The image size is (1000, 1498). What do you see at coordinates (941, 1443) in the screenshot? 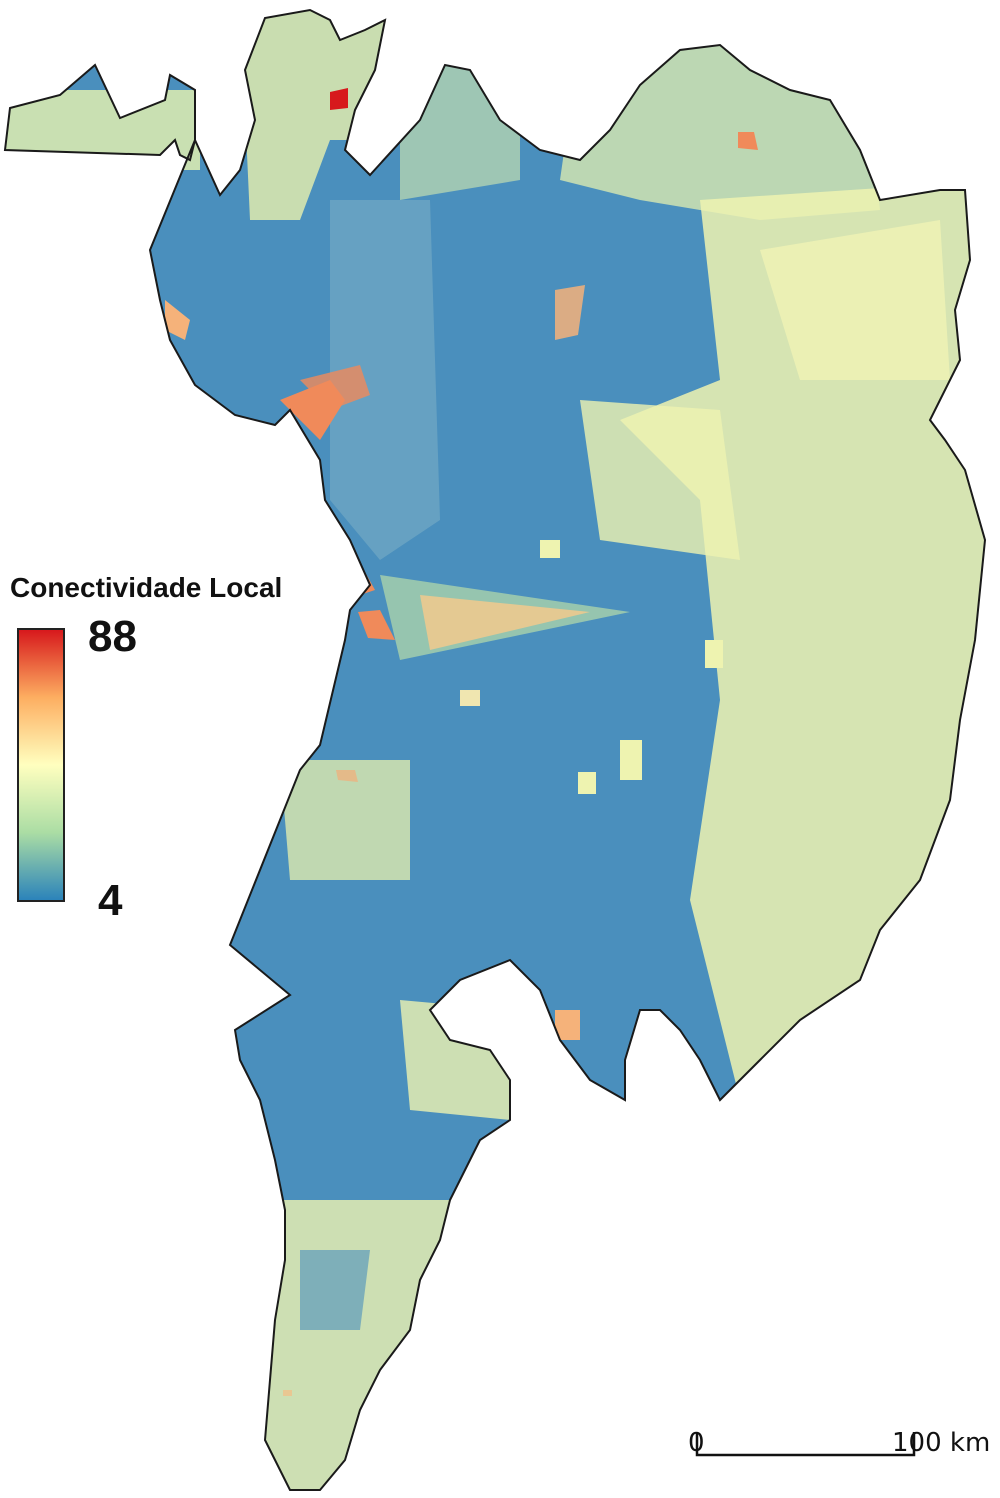
I see `scale-bar-end-label: 100 km` at bounding box center [941, 1443].